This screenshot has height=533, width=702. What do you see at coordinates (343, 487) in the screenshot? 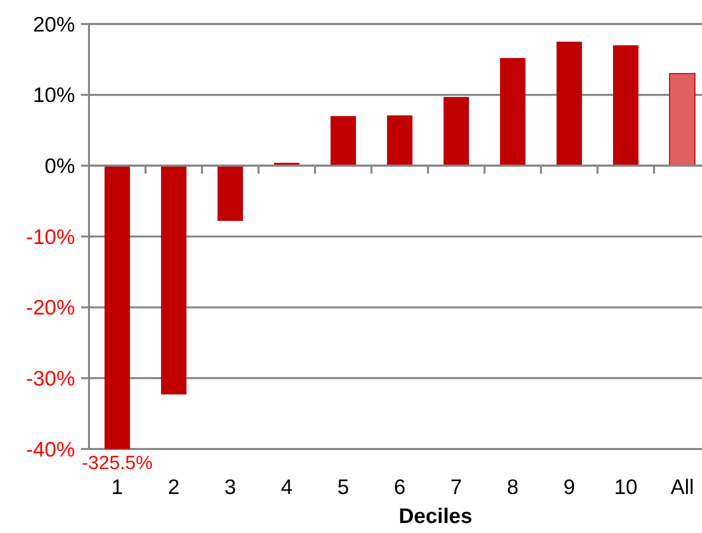
I see `x-tick-label: 5` at bounding box center [343, 487].